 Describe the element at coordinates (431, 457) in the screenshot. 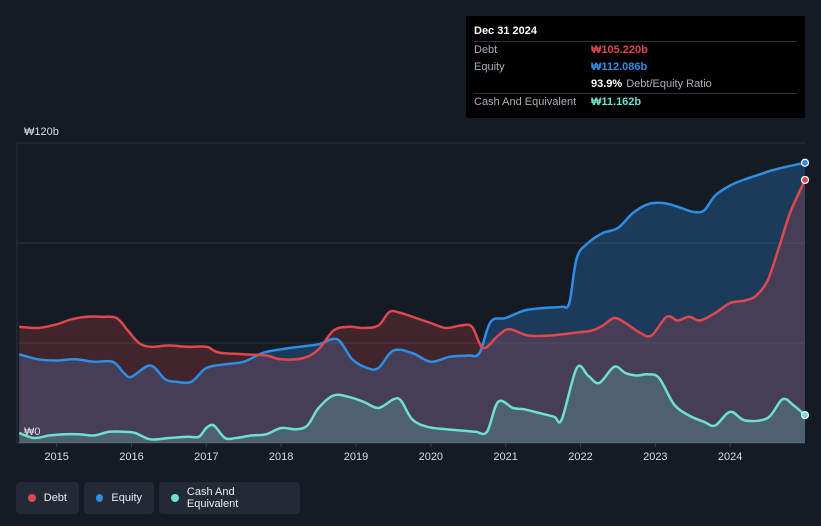

I see `x-tick-label: 2020` at that location.